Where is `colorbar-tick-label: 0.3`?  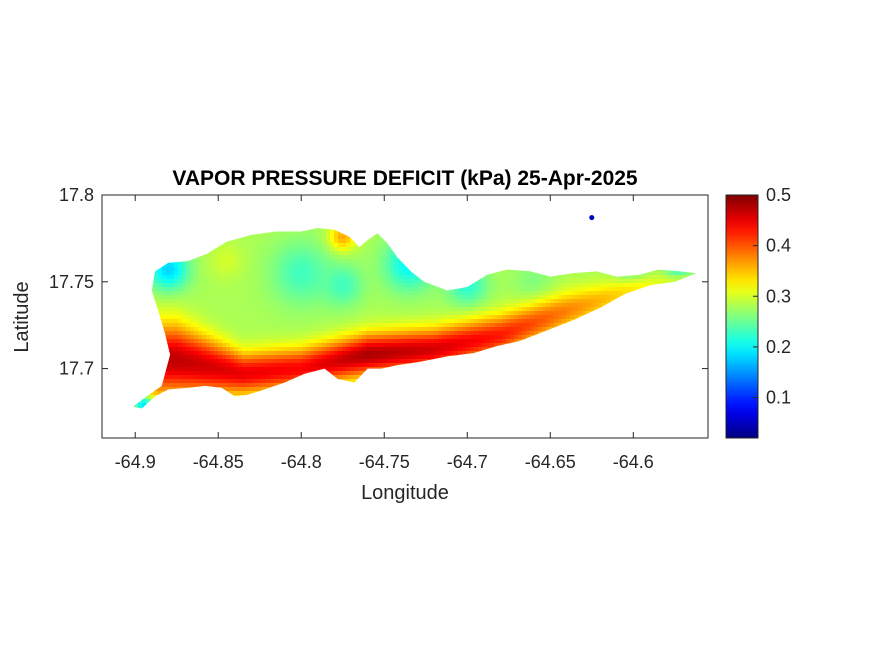 colorbar-tick-label: 0.3 is located at coordinates (778, 296).